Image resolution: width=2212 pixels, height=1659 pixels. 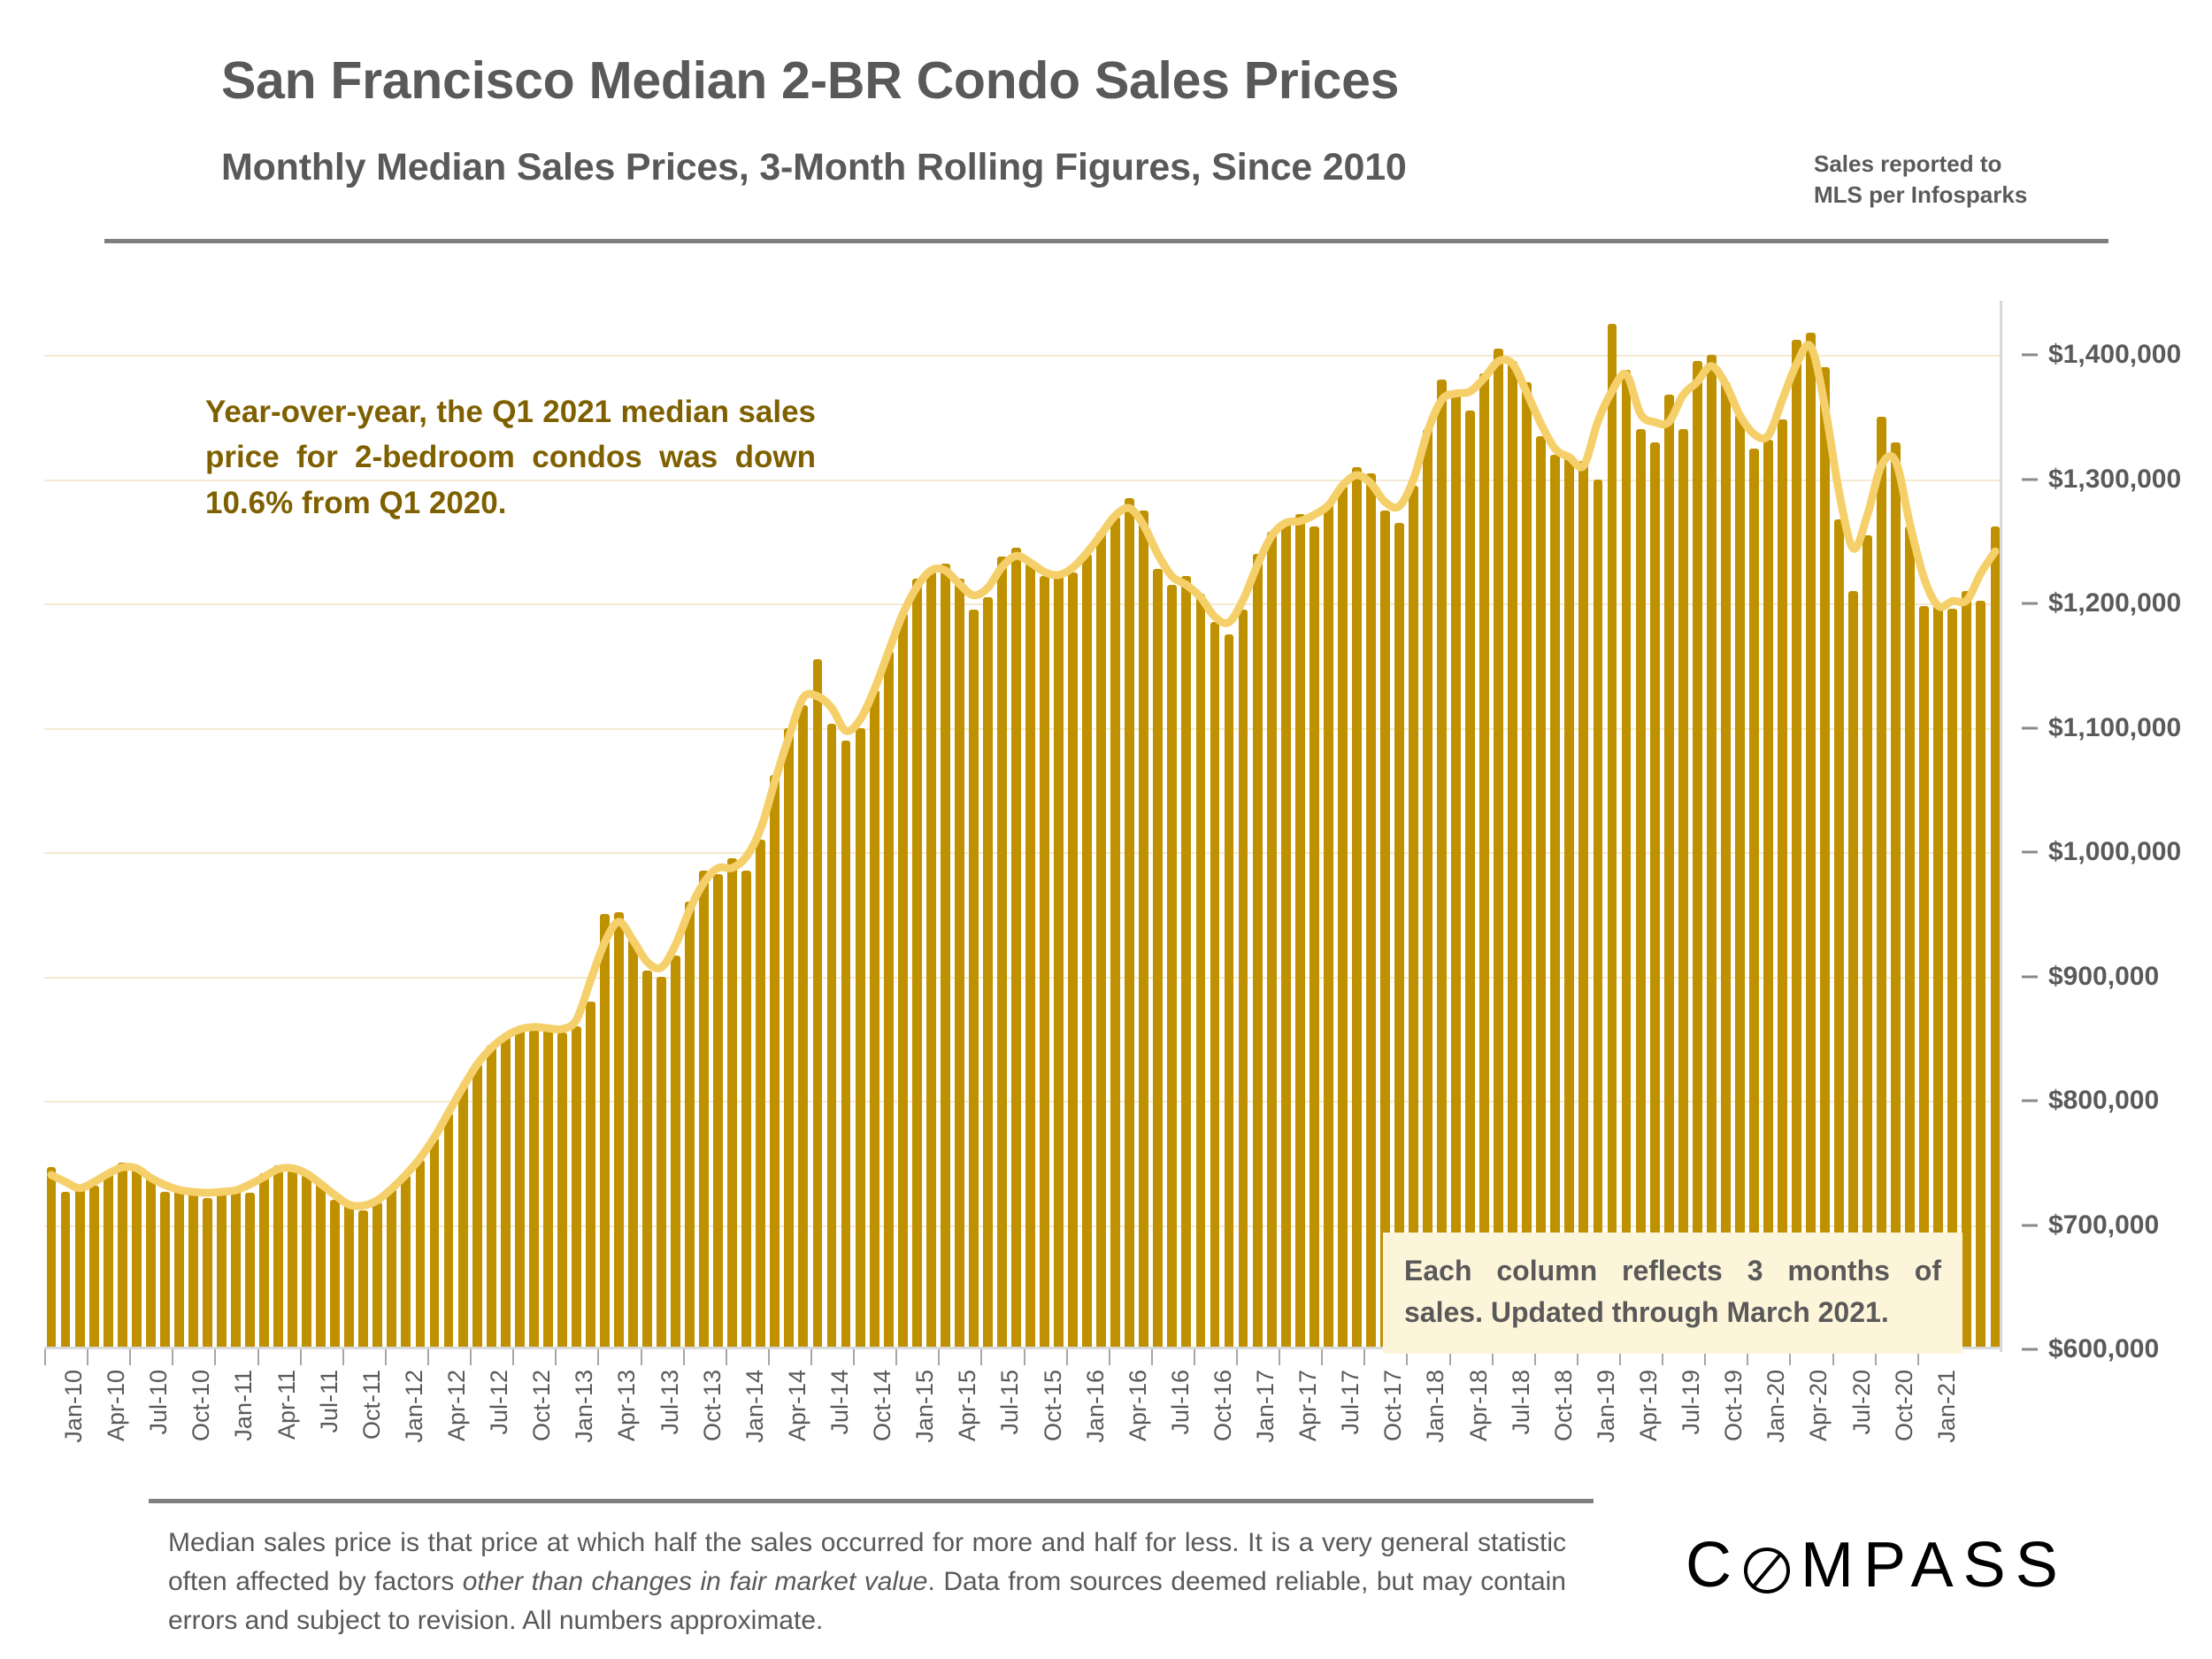 I want to click on x-axis-label: Jul-13, so click(x=669, y=1402).